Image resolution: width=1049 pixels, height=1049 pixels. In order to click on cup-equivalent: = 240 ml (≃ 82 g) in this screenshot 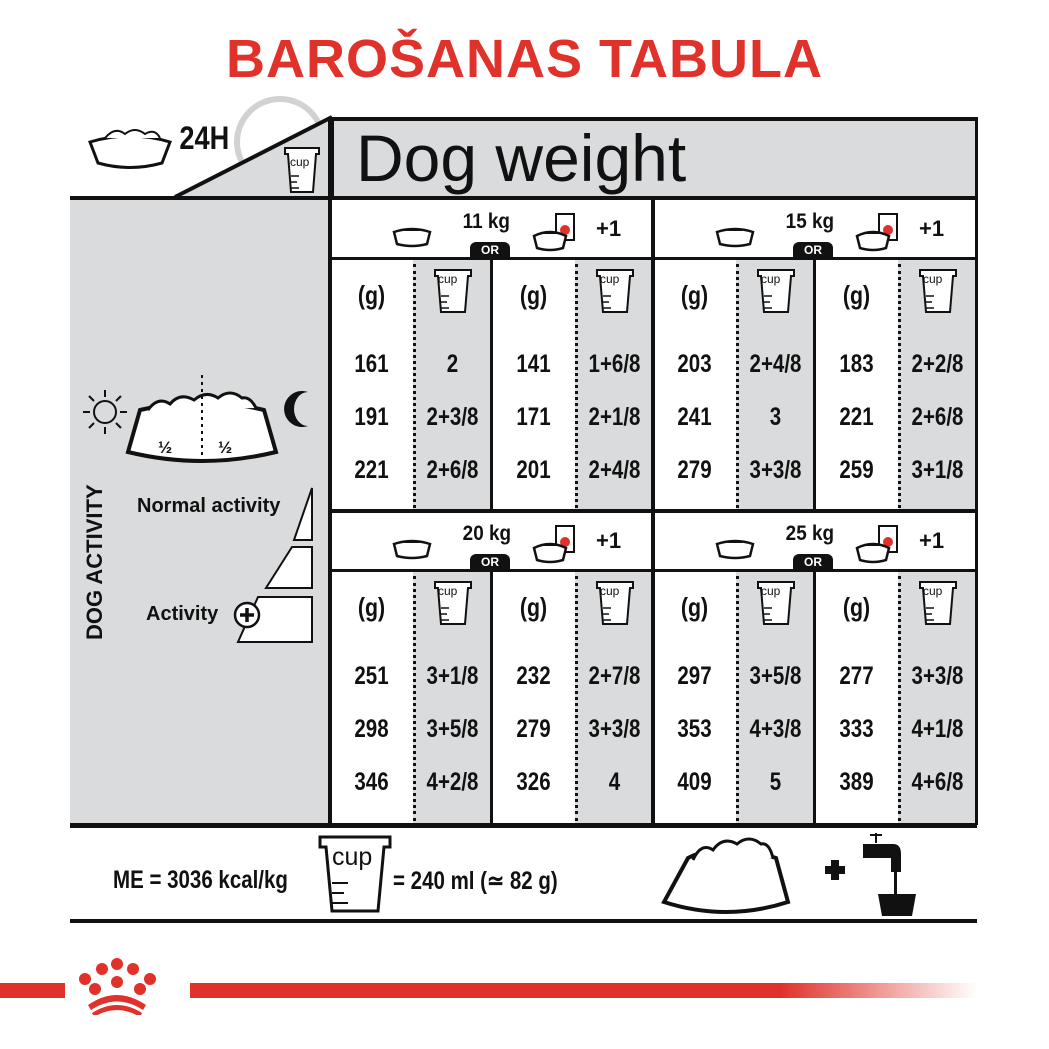, I will do `click(475, 881)`.